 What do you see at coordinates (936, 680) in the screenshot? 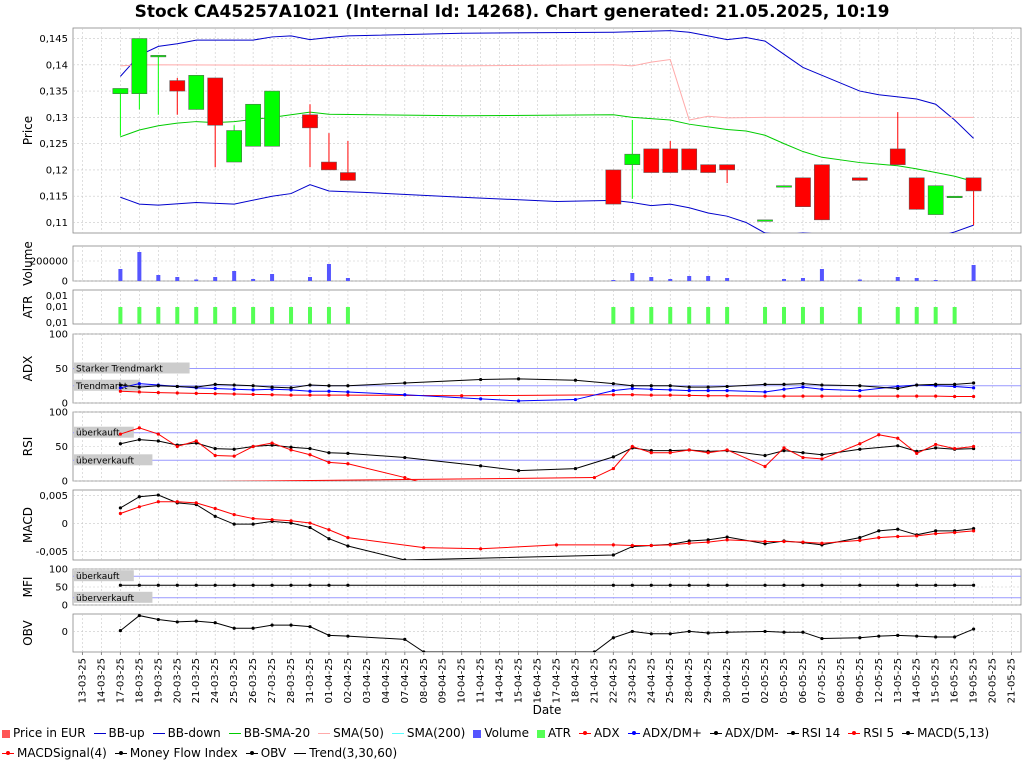
I see `x-tick-label: 15-05-25` at bounding box center [936, 680].